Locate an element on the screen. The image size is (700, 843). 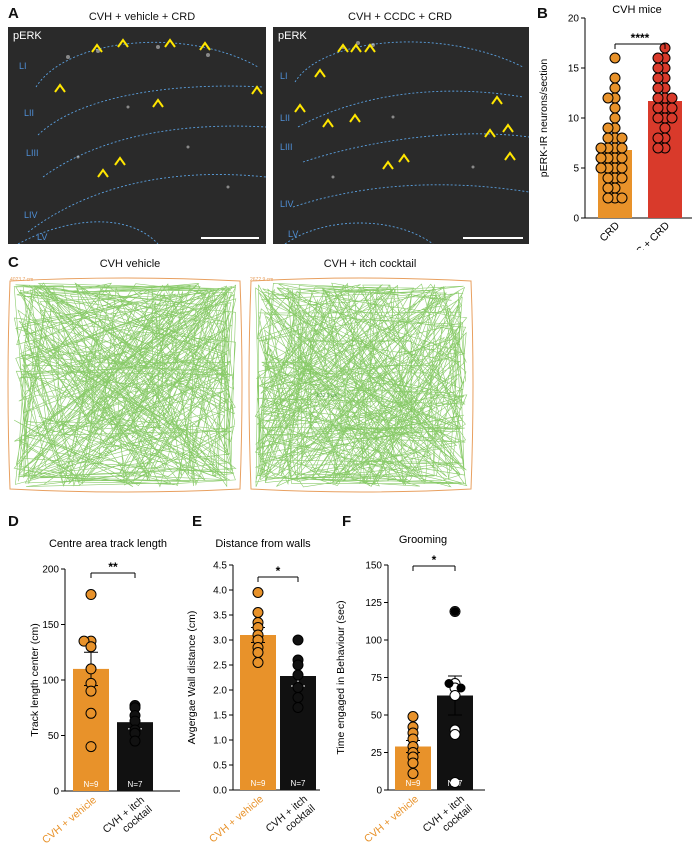
y-tick-label: 25 is located at coordinates (377, 753).